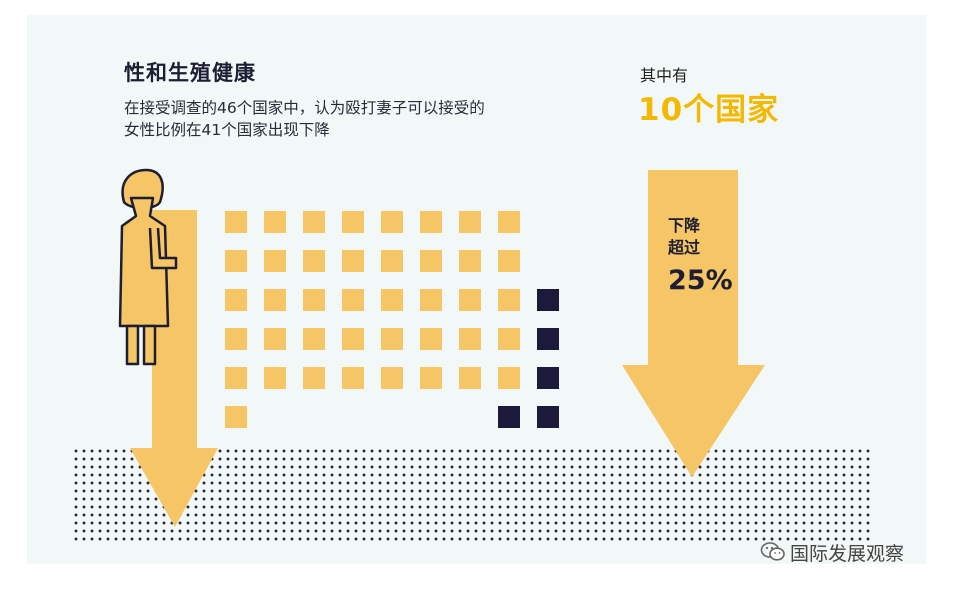  I want to click on description: 在接受调查的46个国家中，认为殴打妻子可以接受的 女性比例在41个国家出现下降, so click(349, 119).